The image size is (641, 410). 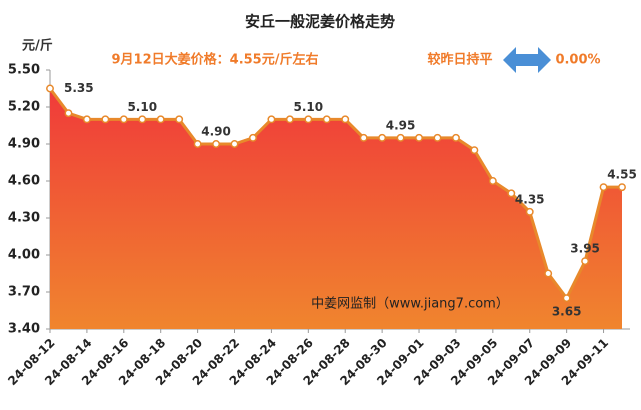 What do you see at coordinates (216, 132) in the screenshot?
I see `value-label: 4.90` at bounding box center [216, 132].